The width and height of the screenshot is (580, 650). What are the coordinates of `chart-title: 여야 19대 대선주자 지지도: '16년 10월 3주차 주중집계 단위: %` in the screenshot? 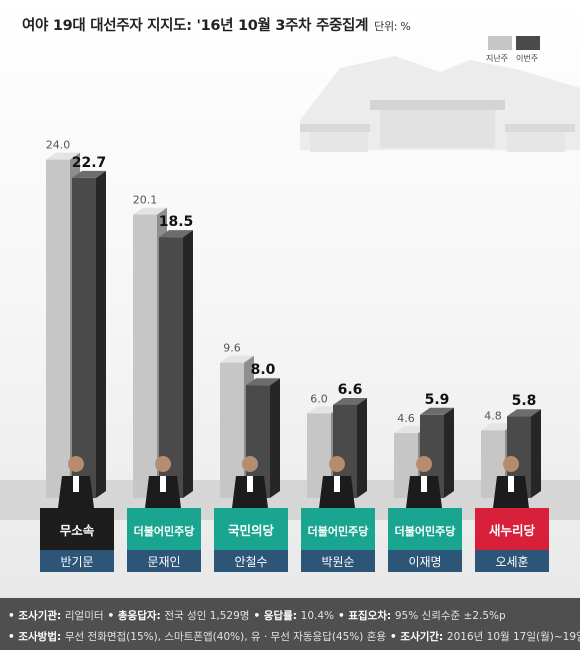 It's located at (216, 24).